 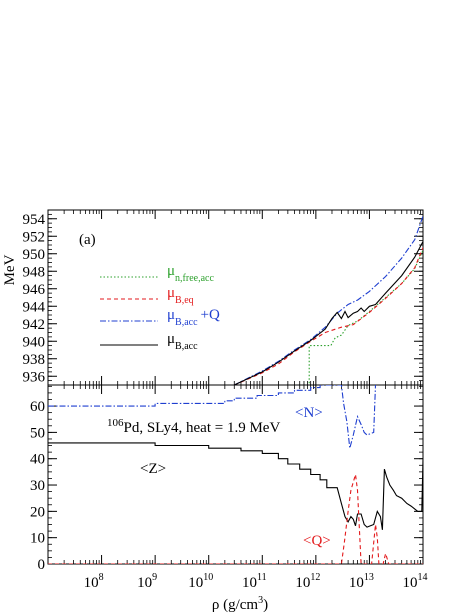 I want to click on y-axis-label: MeV, so click(x=10, y=269).